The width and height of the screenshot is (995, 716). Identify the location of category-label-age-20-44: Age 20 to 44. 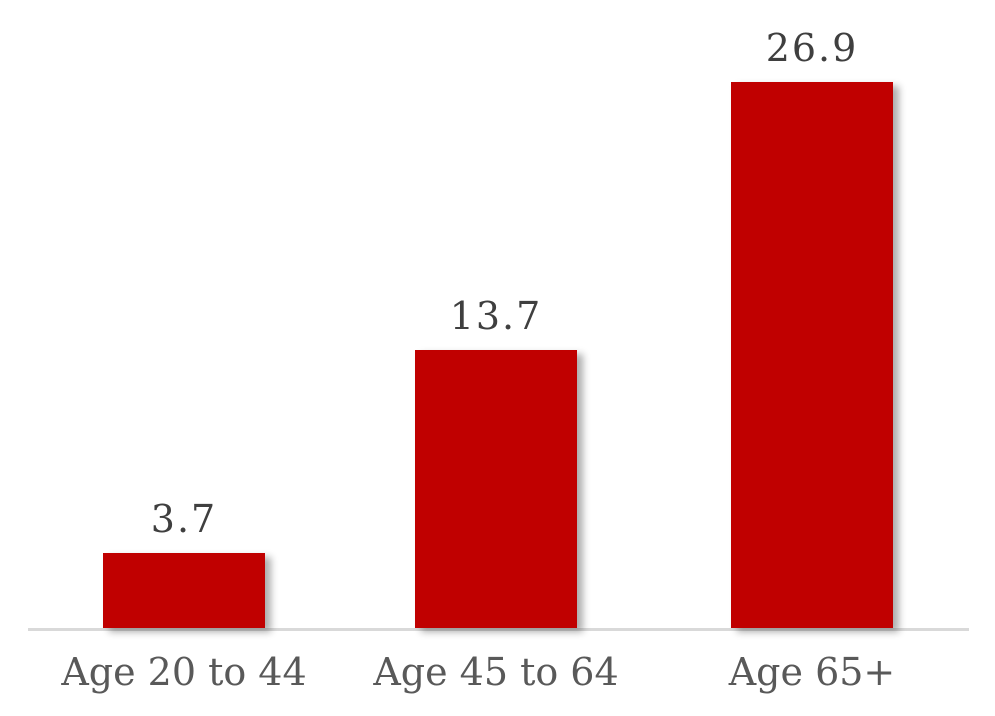
(184, 672).